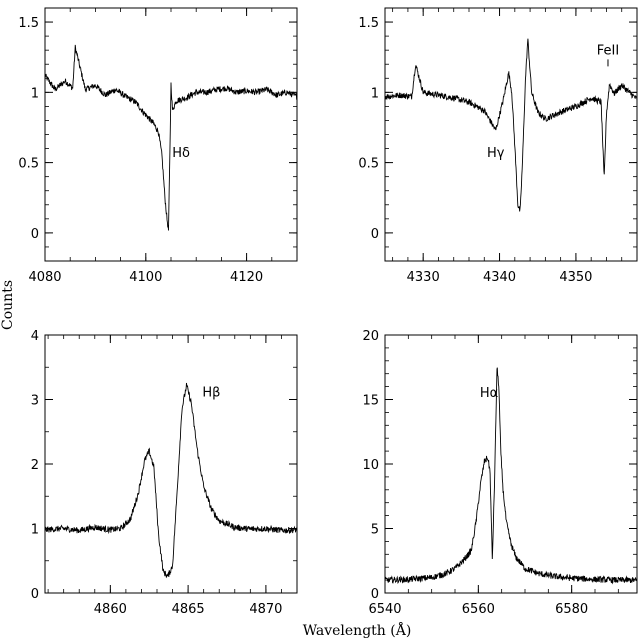 This screenshot has height=641, width=639. What do you see at coordinates (370, 401) in the screenshot?
I see `y-tick-label: 15` at bounding box center [370, 401].